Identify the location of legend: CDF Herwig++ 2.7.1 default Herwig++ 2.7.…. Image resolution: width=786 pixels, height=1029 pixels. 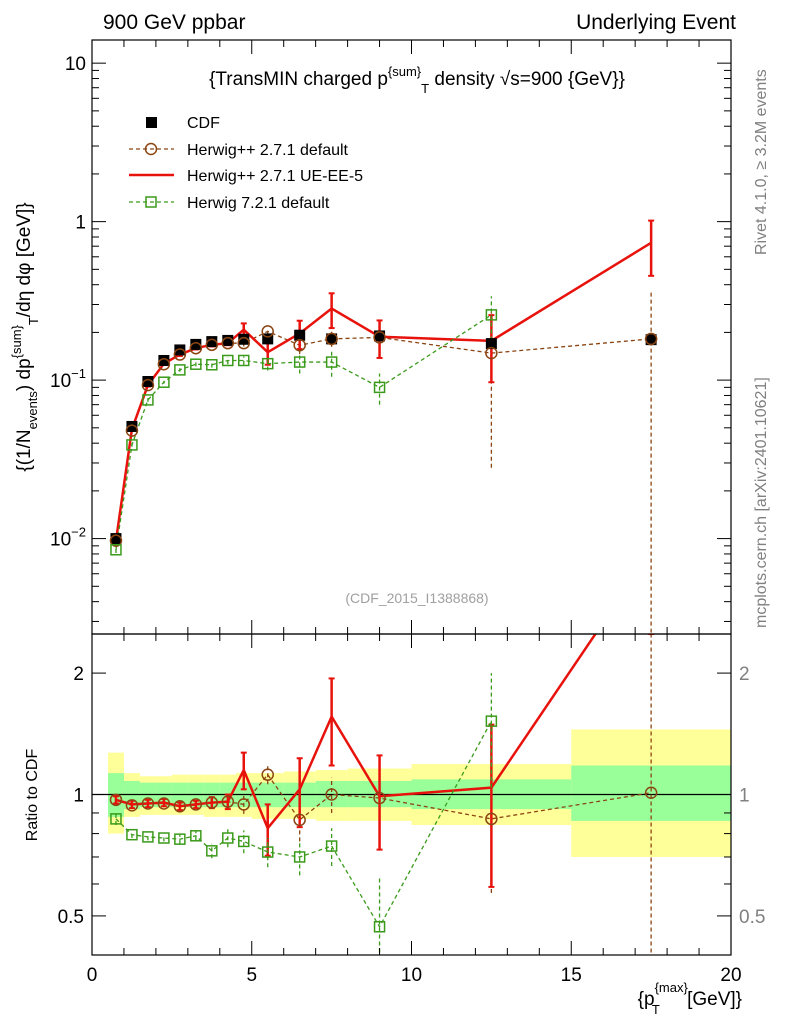
(246, 163).